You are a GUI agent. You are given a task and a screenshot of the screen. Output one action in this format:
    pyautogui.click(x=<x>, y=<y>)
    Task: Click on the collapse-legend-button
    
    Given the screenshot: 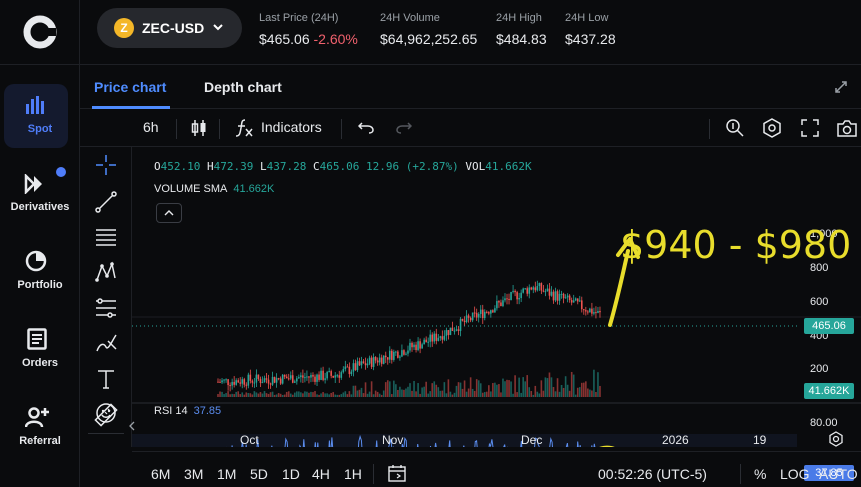 What is the action you would take?
    pyautogui.click(x=169, y=213)
    